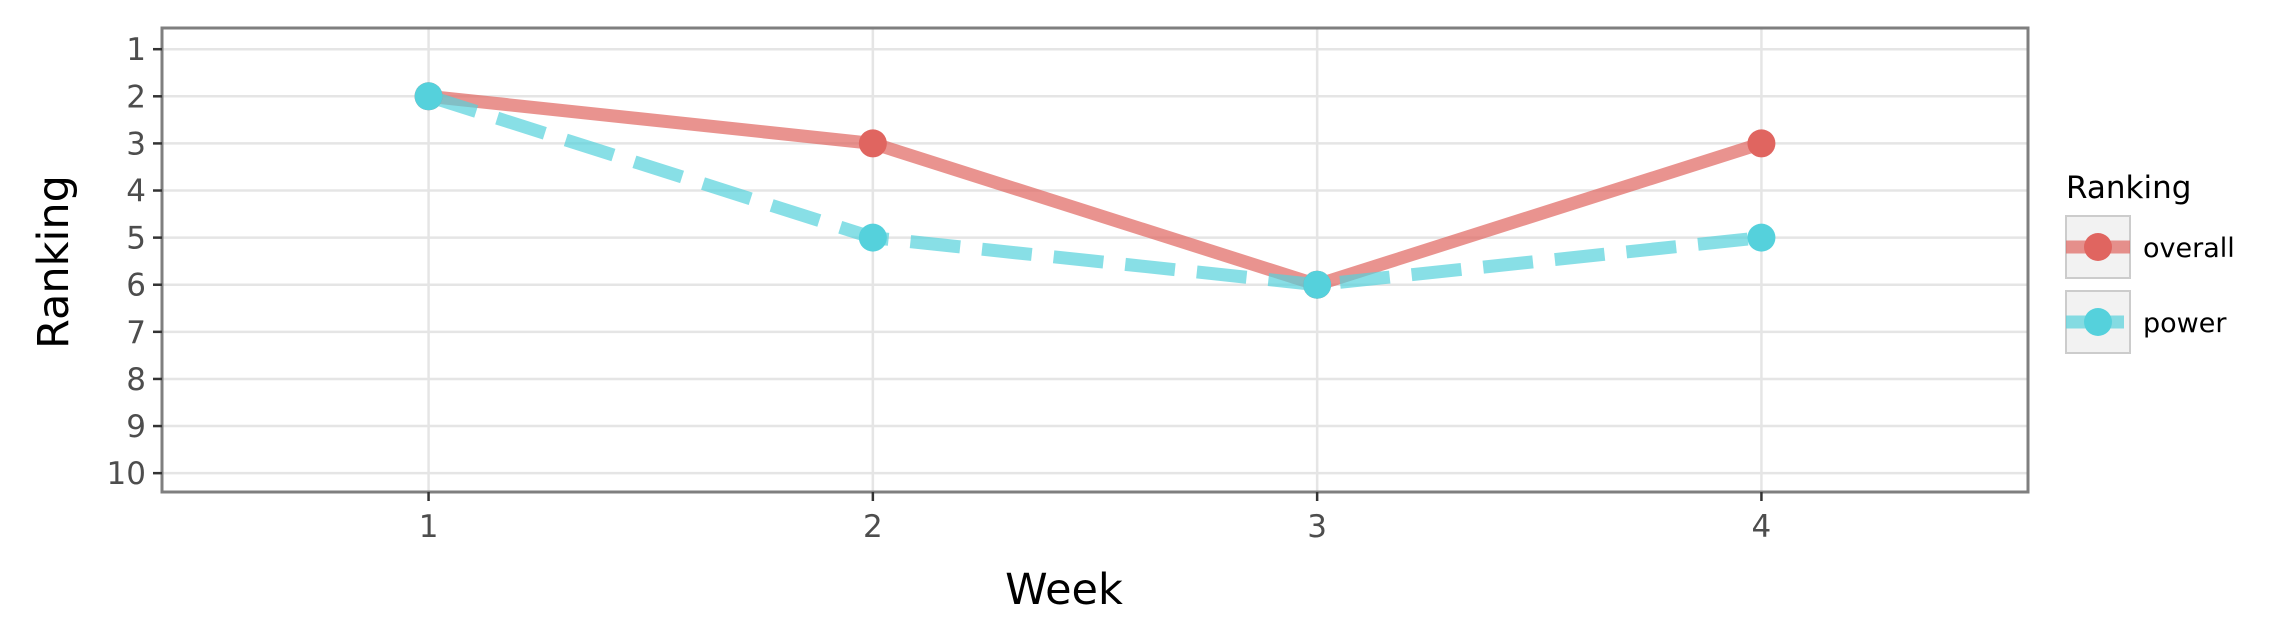  Describe the element at coordinates (136, 286) in the screenshot. I see `y-tick-label: 6` at that location.